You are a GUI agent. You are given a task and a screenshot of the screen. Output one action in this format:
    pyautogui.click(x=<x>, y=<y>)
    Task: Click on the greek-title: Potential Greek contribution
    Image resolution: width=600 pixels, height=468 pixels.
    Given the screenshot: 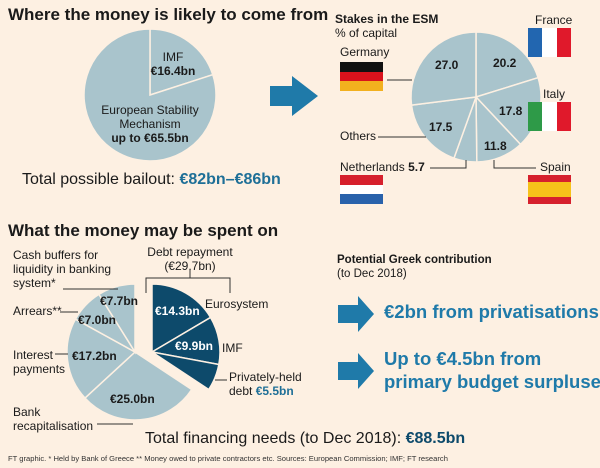 What is the action you would take?
    pyautogui.click(x=414, y=260)
    